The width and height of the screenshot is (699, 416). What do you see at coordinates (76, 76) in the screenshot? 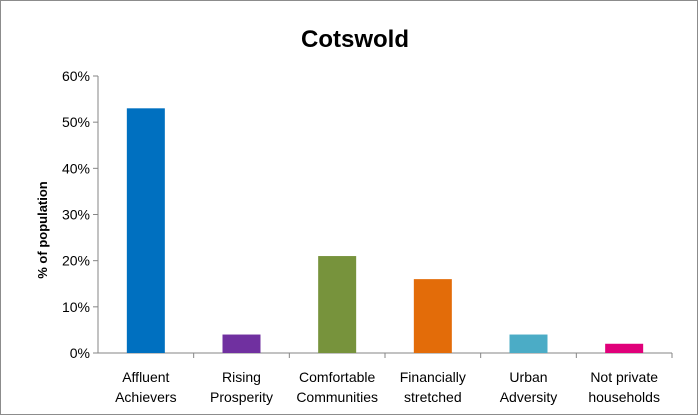
I see `y-tick-label: 60%` at bounding box center [76, 76].